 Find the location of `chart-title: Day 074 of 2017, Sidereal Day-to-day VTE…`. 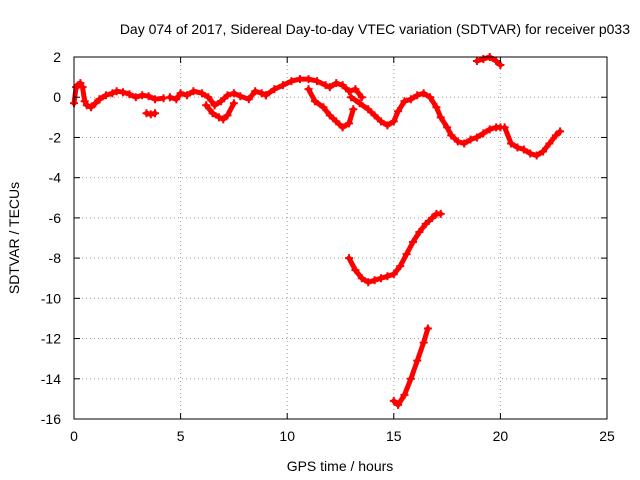

chart-title: Day 074 of 2017, Sidereal Day-to-day VTE… is located at coordinates (375, 29).